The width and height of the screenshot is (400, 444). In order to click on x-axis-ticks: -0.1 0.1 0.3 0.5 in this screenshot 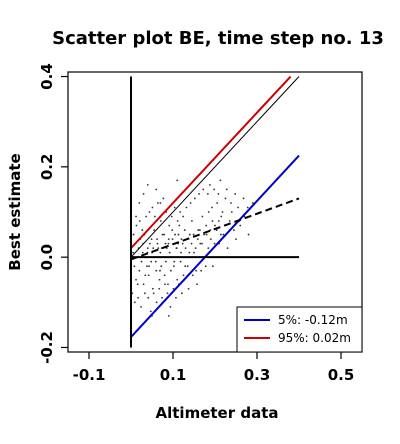, I will do `click(214, 368)`.